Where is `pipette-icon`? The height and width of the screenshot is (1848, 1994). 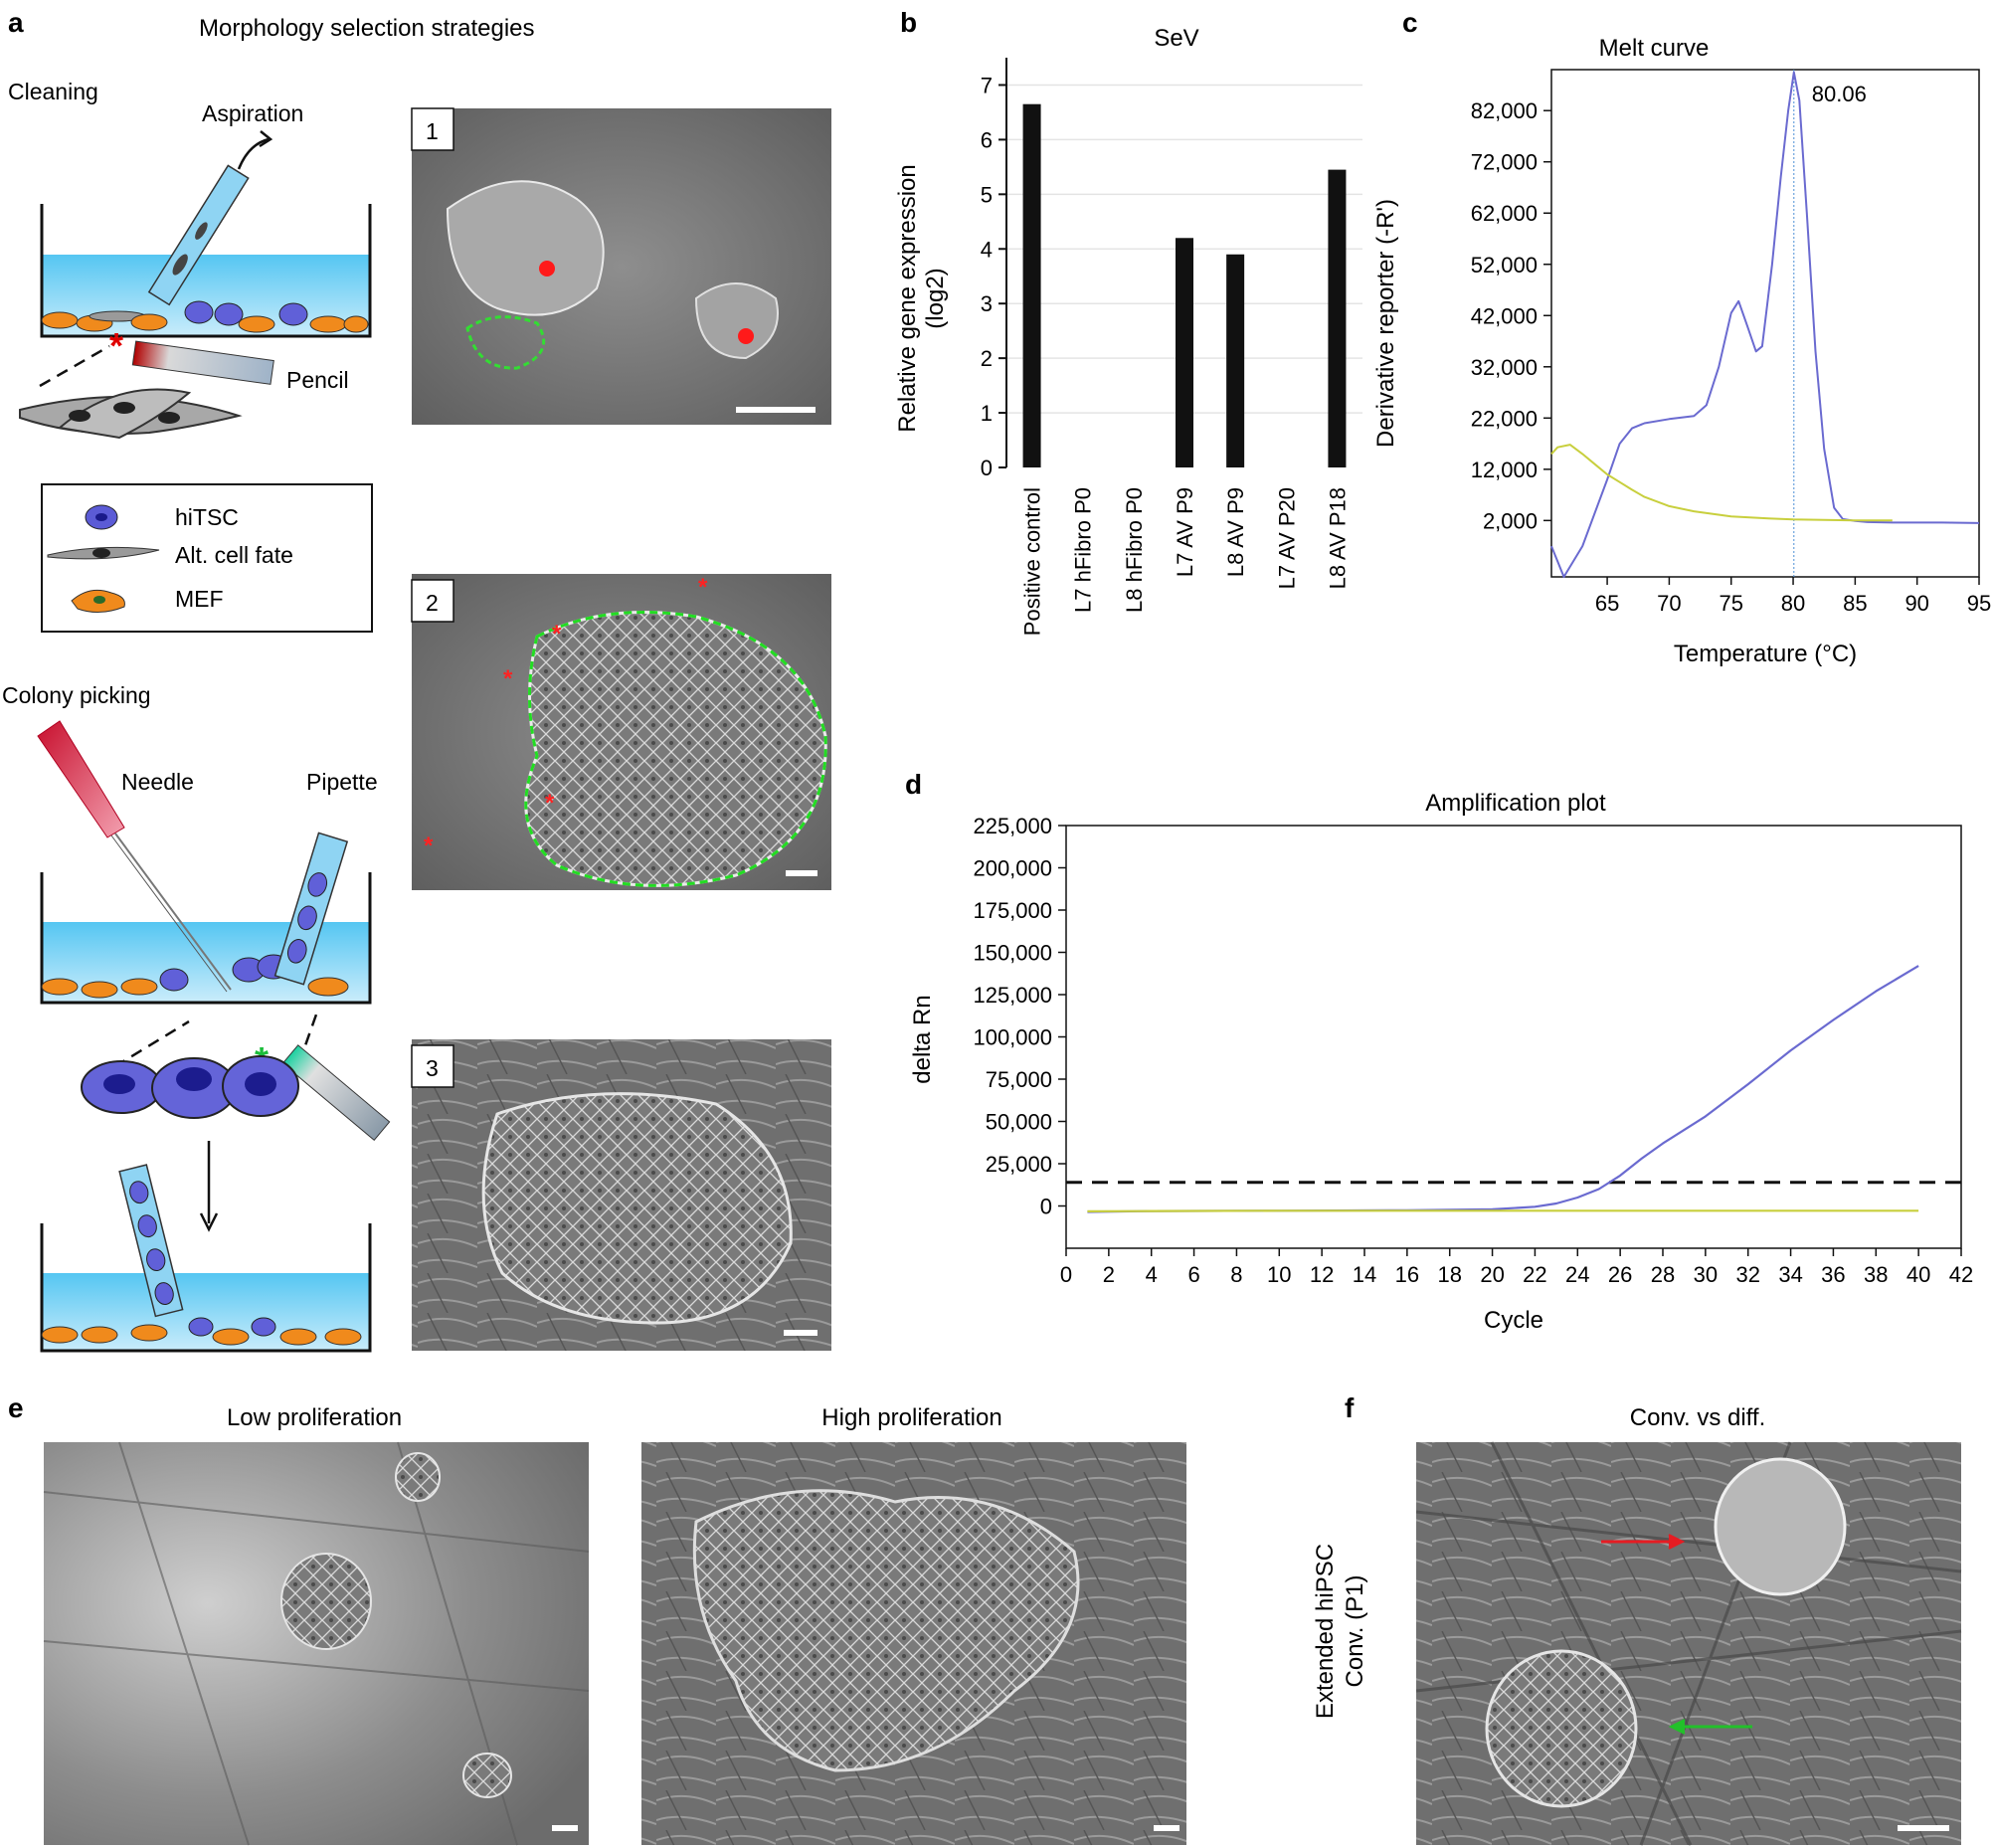 pipette-icon is located at coordinates (311, 909).